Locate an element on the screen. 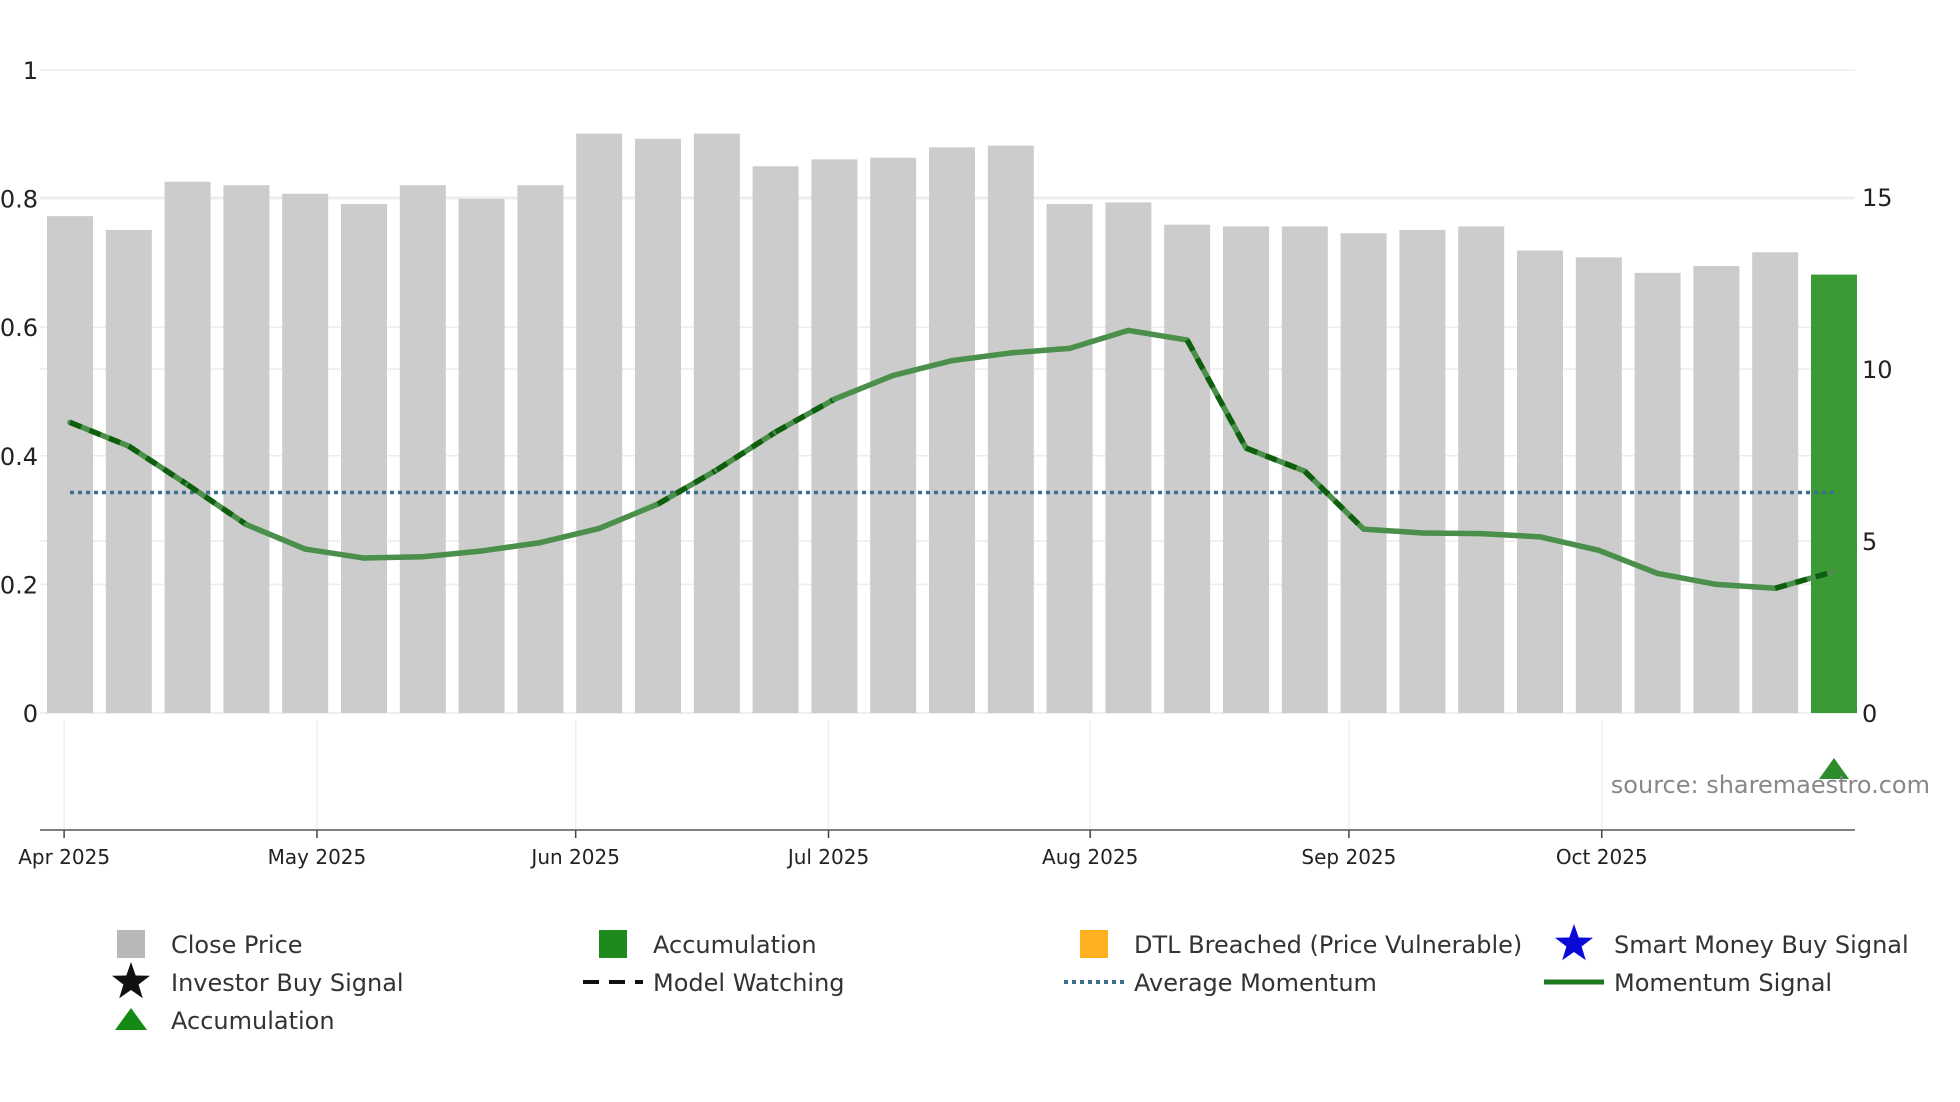 Image resolution: width=1960 pixels, height=1102 pixels. x-tick-label: Jul 2025 is located at coordinates (827, 857).